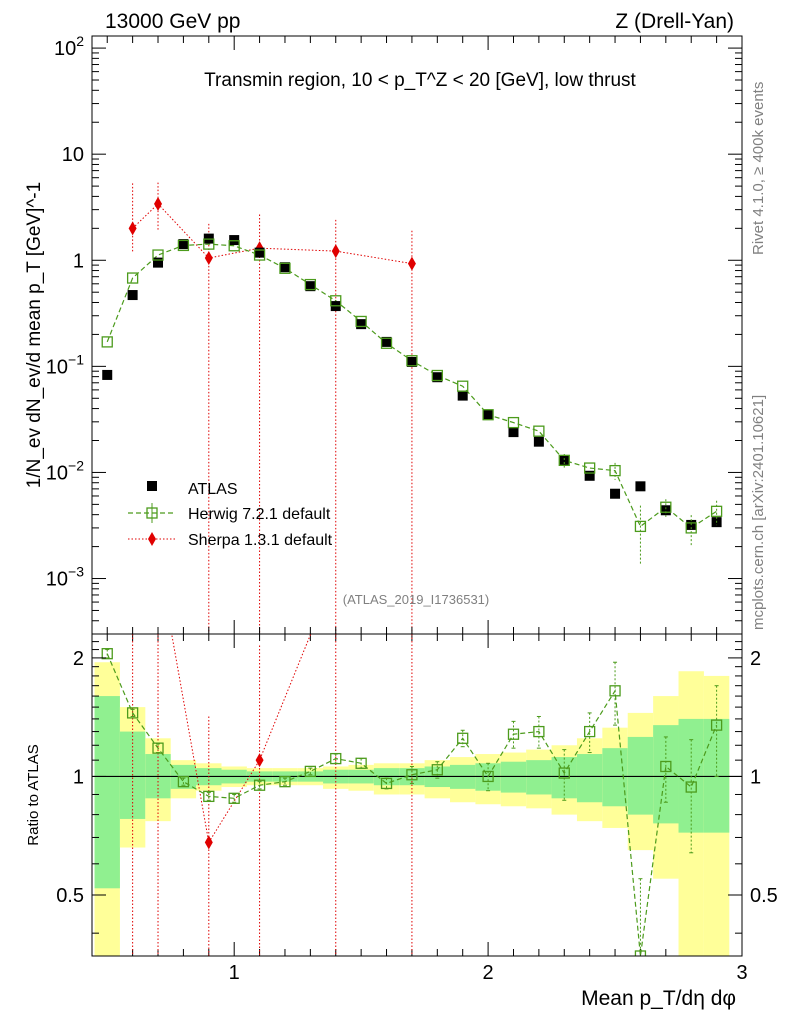  Describe the element at coordinates (758, 168) in the screenshot. I see `rivet-label: Rivet 4.1.0, ≥ 400k events` at that location.